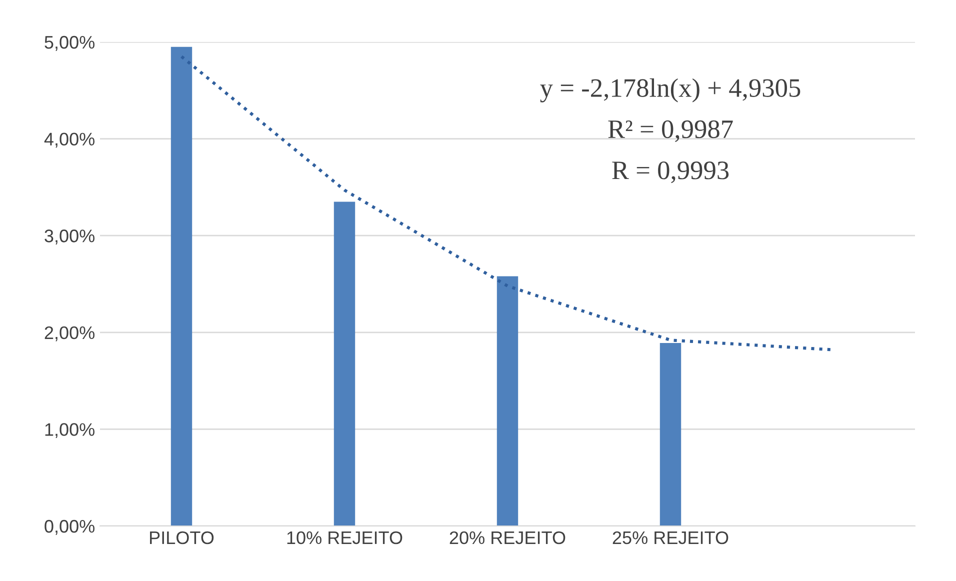 This screenshot has height=581, width=956. Describe the element at coordinates (69, 334) in the screenshot. I see `y-tick-label: 2,00%` at that location.